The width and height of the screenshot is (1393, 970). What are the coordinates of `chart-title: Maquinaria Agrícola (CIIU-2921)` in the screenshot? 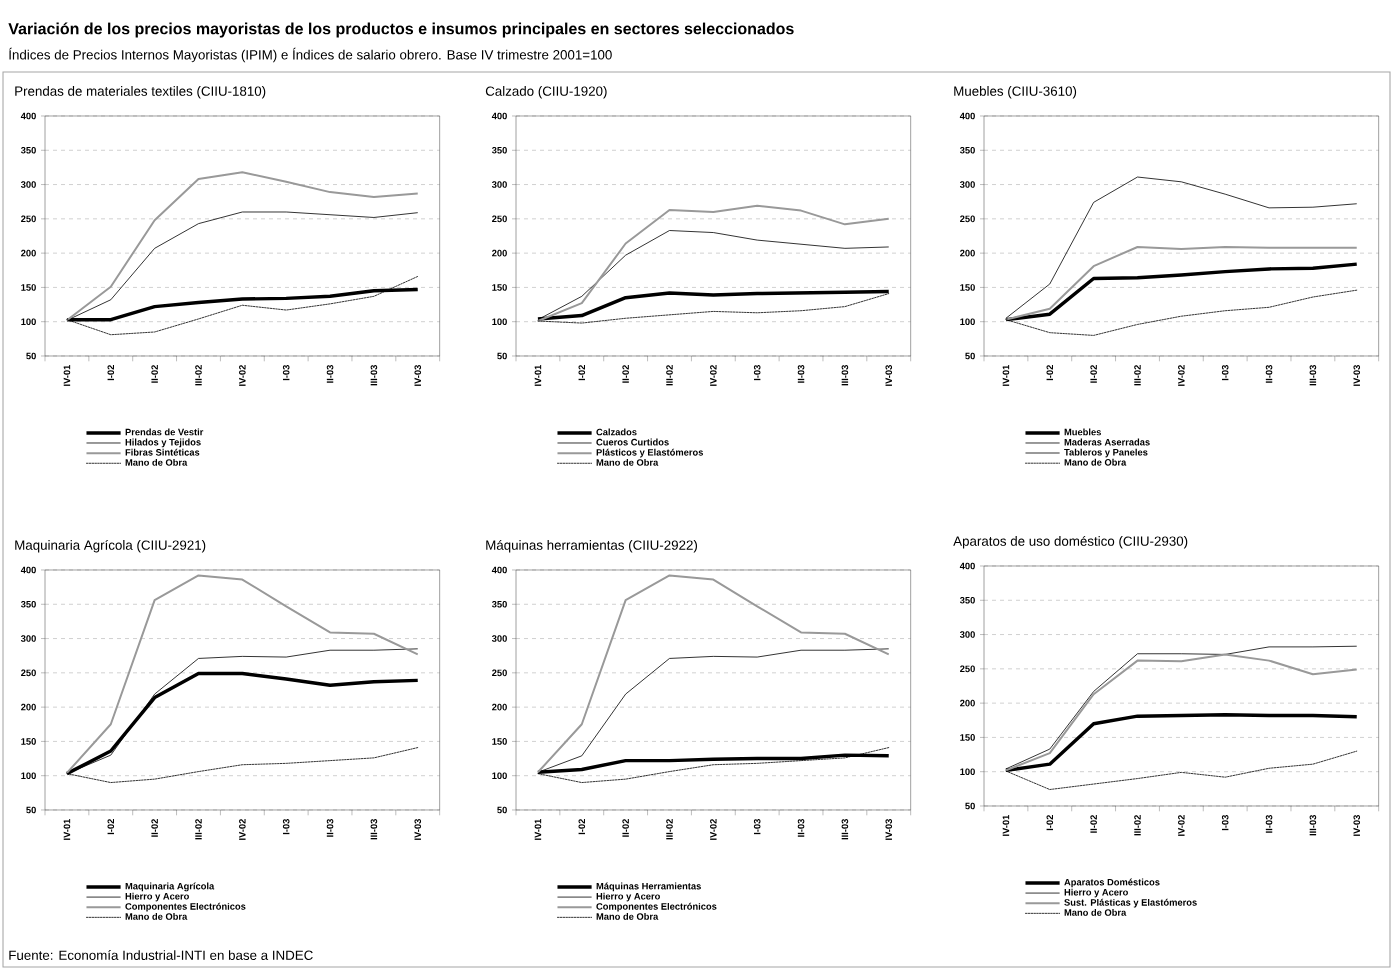 It's located at (110, 546).